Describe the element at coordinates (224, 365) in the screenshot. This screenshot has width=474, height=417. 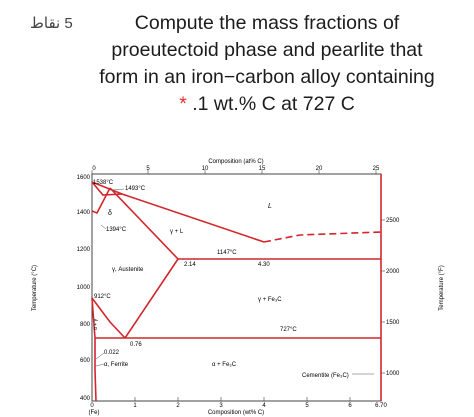
I see `label-alpha-fe3c: α + Fe₃C` at that location.